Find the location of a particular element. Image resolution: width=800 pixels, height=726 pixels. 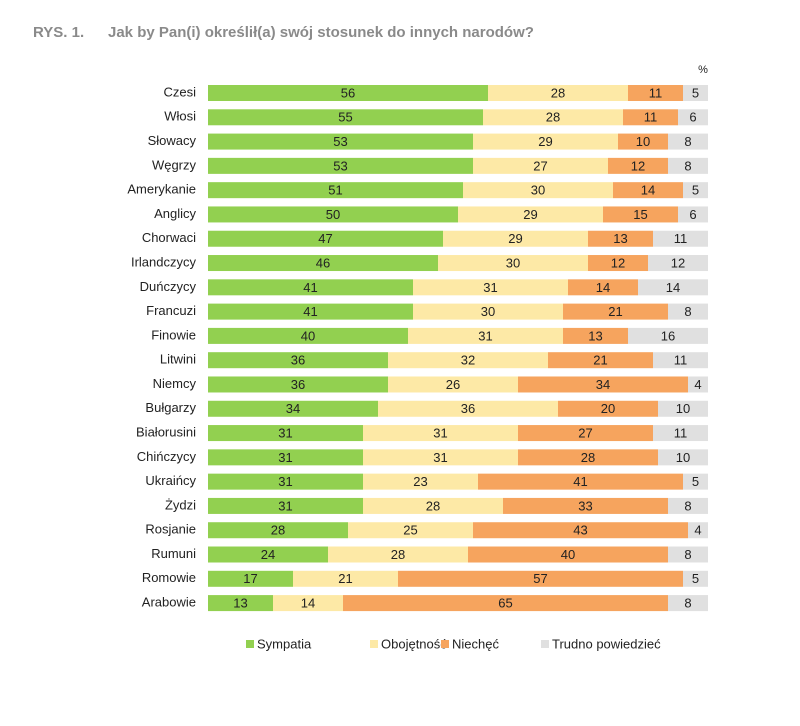

category-label: Rosjanie is located at coordinates (170, 529).